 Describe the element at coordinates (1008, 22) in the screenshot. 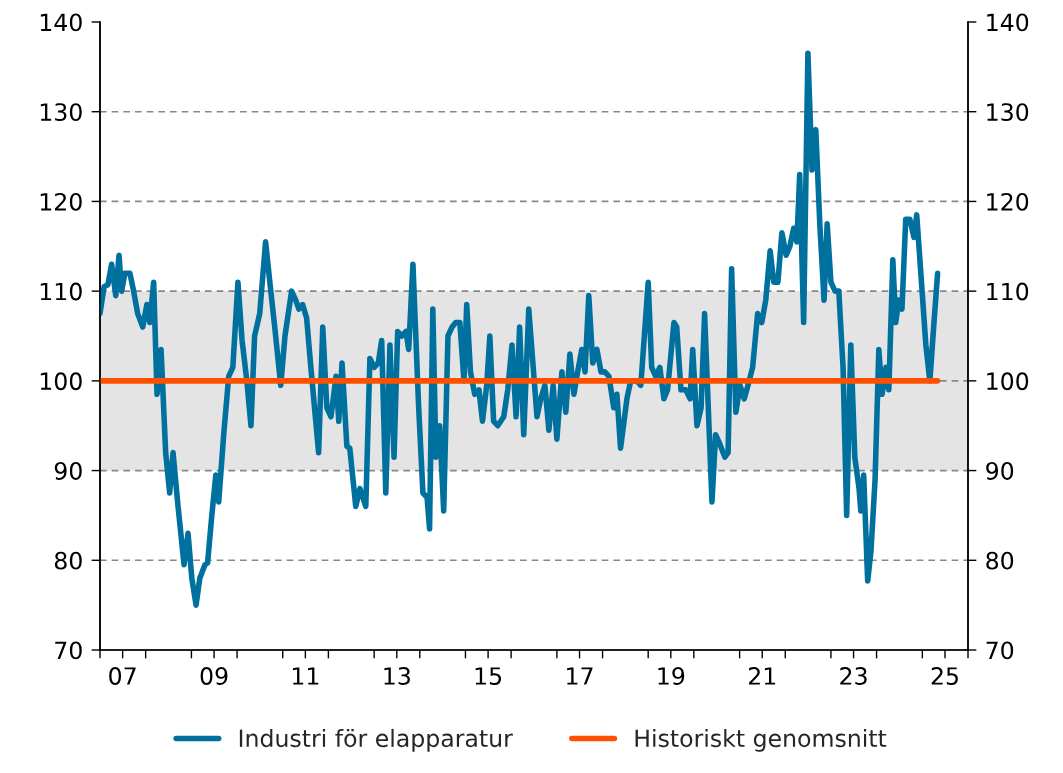

I see `y2-tick-label: 140` at that location.